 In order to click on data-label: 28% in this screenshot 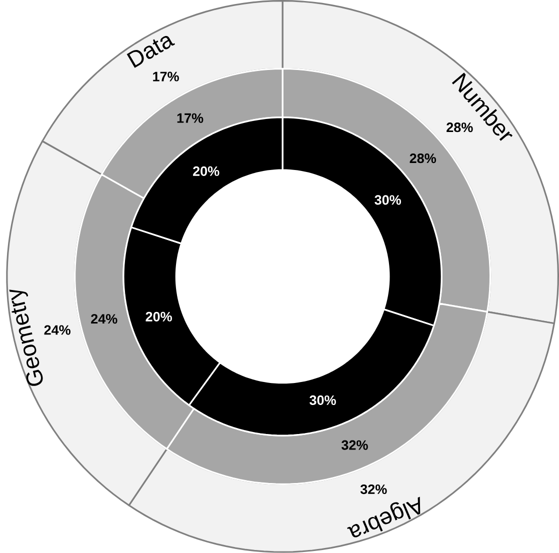, I will do `click(423, 159)`.